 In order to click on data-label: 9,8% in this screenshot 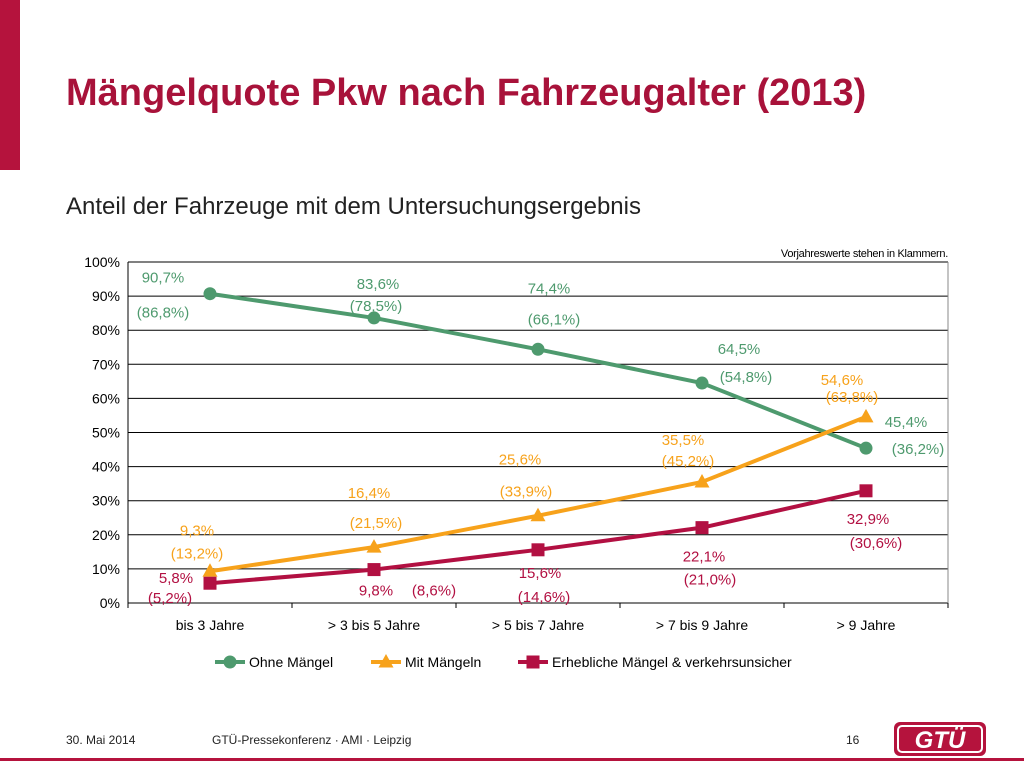, I will do `click(376, 591)`.